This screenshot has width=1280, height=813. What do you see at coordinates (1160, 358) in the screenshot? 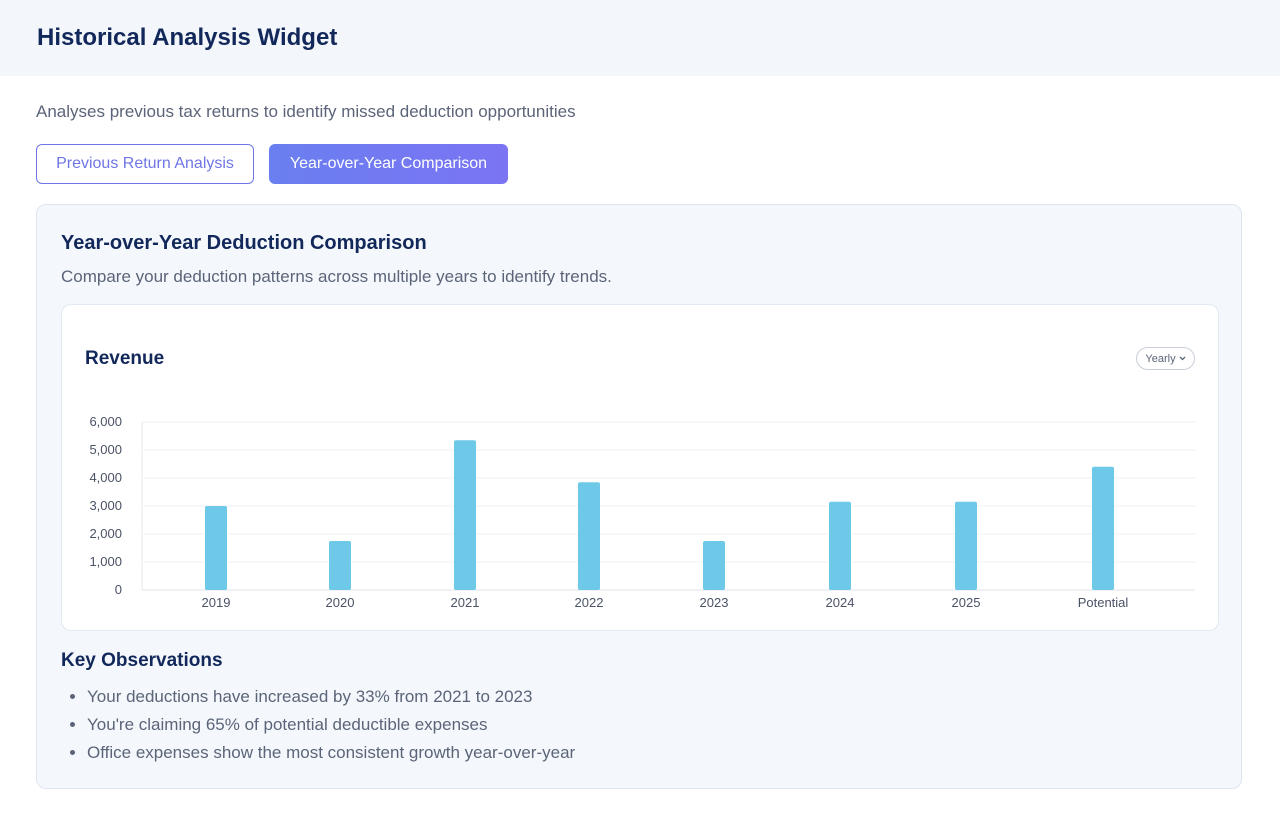
I see `period-select-value: Yearly` at bounding box center [1160, 358].